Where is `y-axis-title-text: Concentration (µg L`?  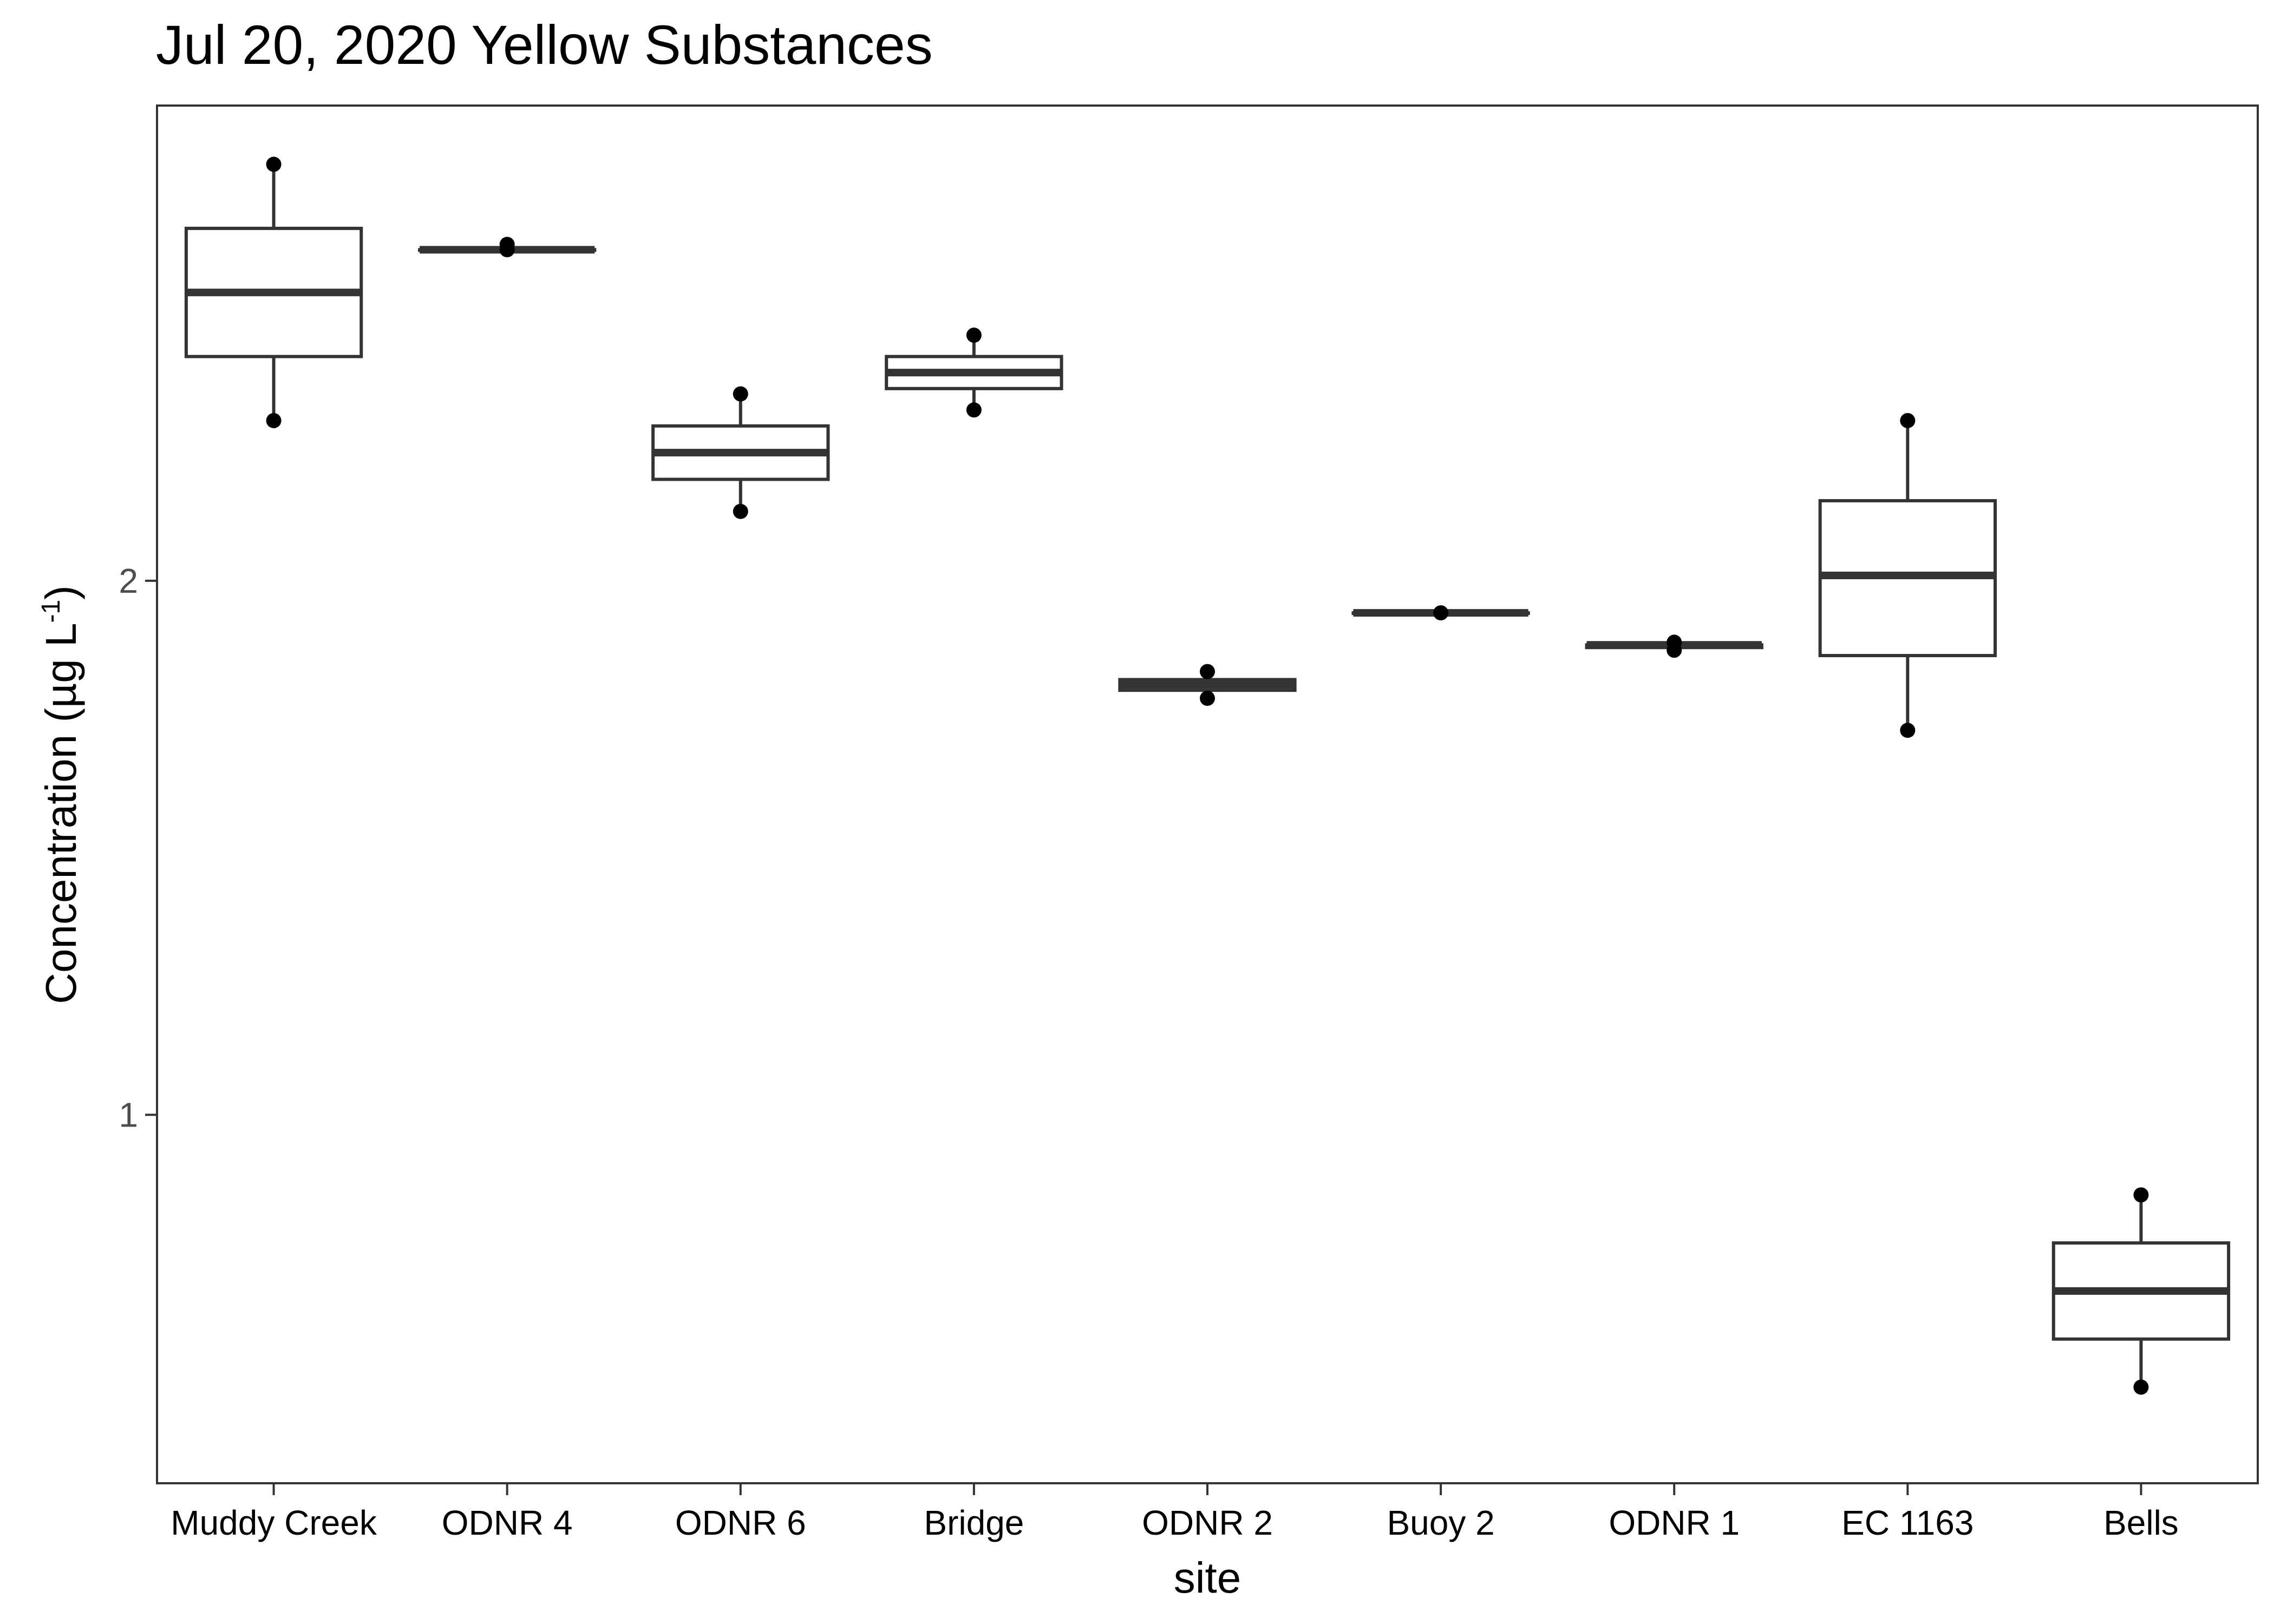 y-axis-title-text: Concentration (µg L is located at coordinates (61, 814).